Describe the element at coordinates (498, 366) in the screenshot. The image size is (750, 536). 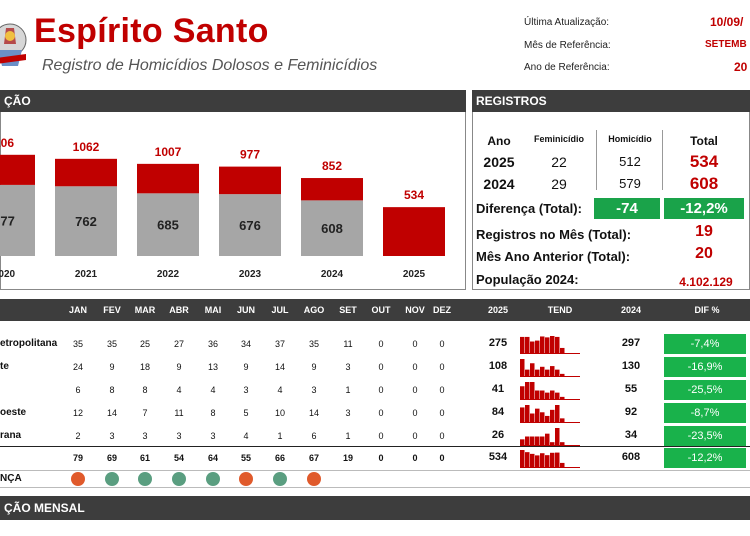
I see `year-2025-value: 108` at that location.